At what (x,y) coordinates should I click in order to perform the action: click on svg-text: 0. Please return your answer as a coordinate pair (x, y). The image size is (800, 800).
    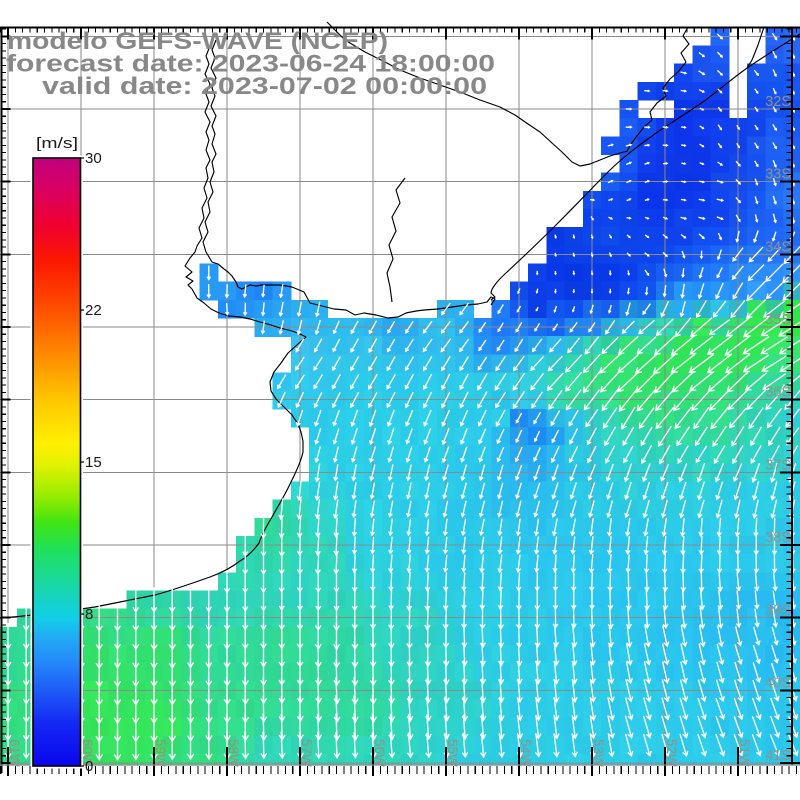
    Looking at the image, I should click on (89, 766).